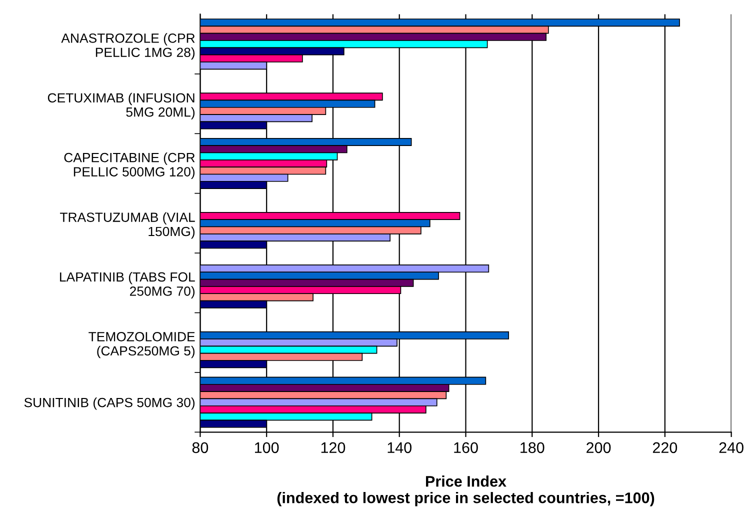 The width and height of the screenshot is (747, 527). What do you see at coordinates (141, 345) in the screenshot?
I see `y-tick-label: TEMOZOLOMIDE (CAPS250MG 5)` at bounding box center [141, 345].